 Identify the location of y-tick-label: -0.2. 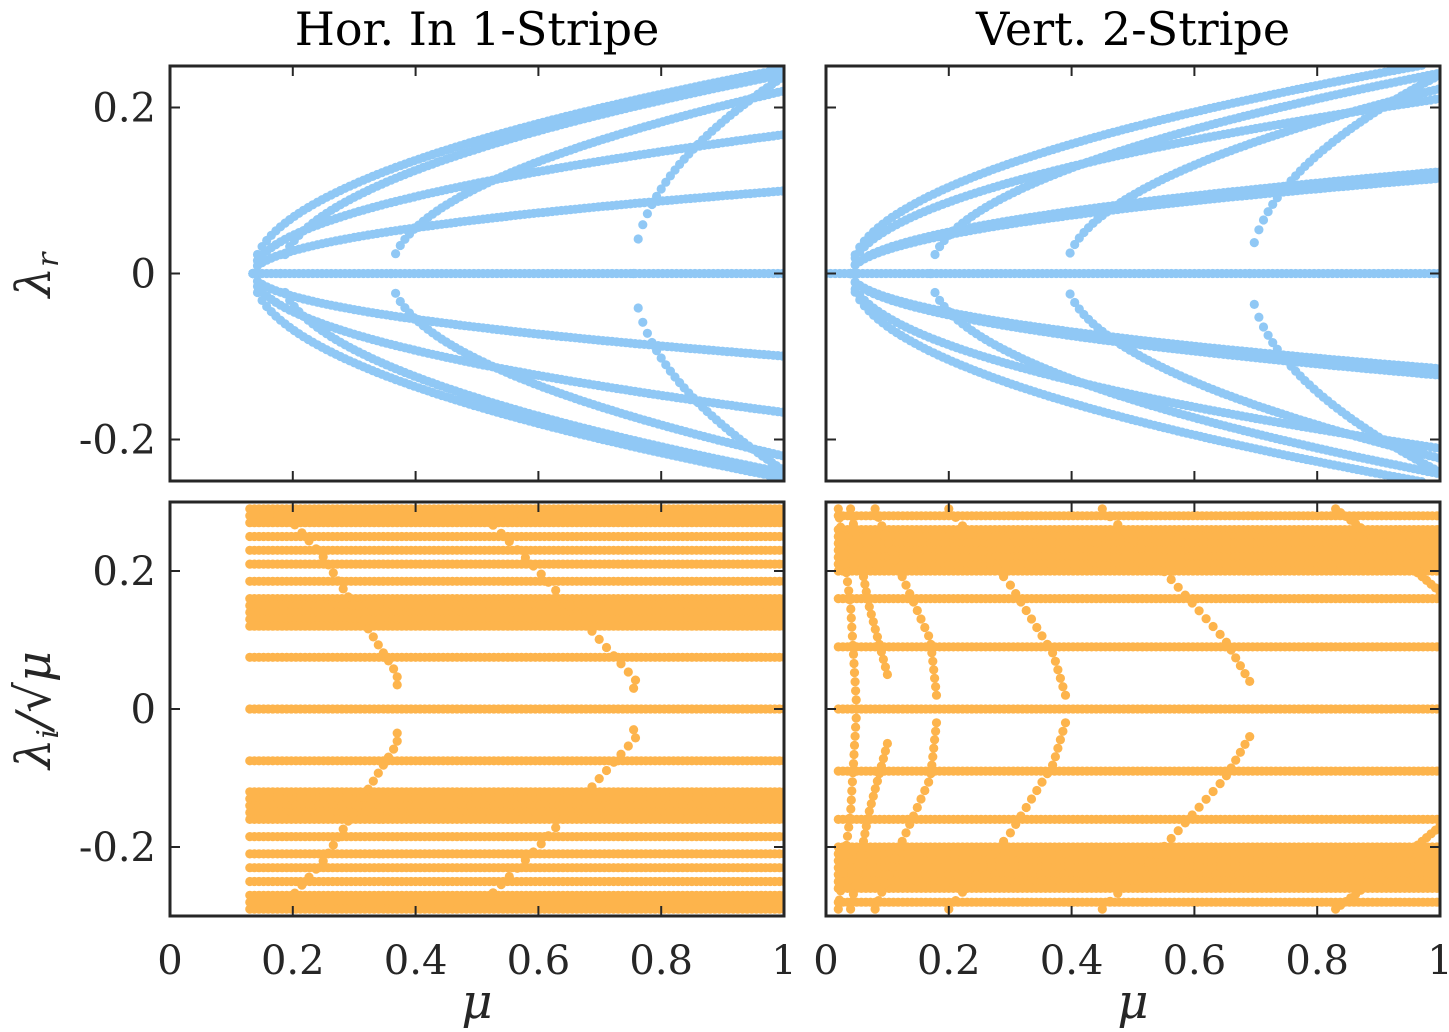
(117, 441).